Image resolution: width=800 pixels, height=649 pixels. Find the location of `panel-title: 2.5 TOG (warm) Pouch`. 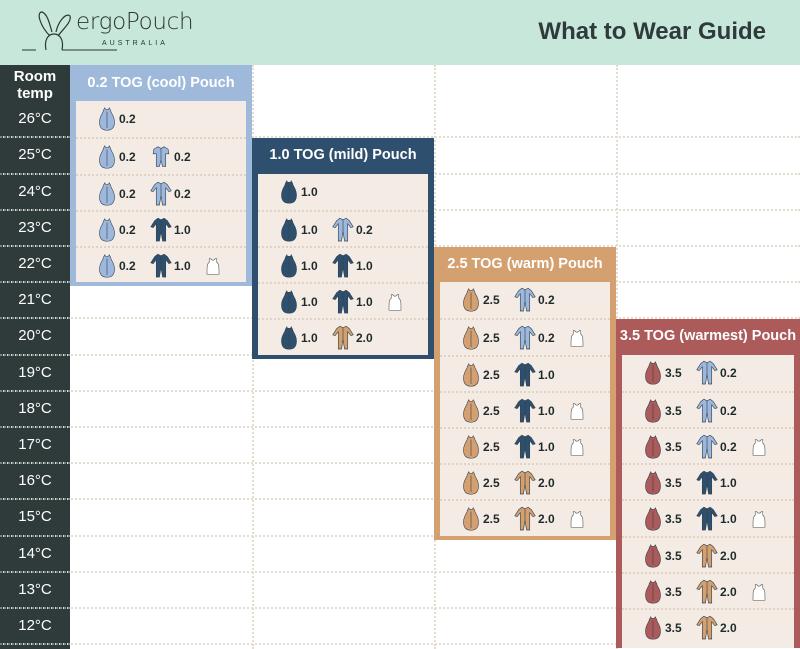

panel-title: 2.5 TOG (warm) Pouch is located at coordinates (525, 264).